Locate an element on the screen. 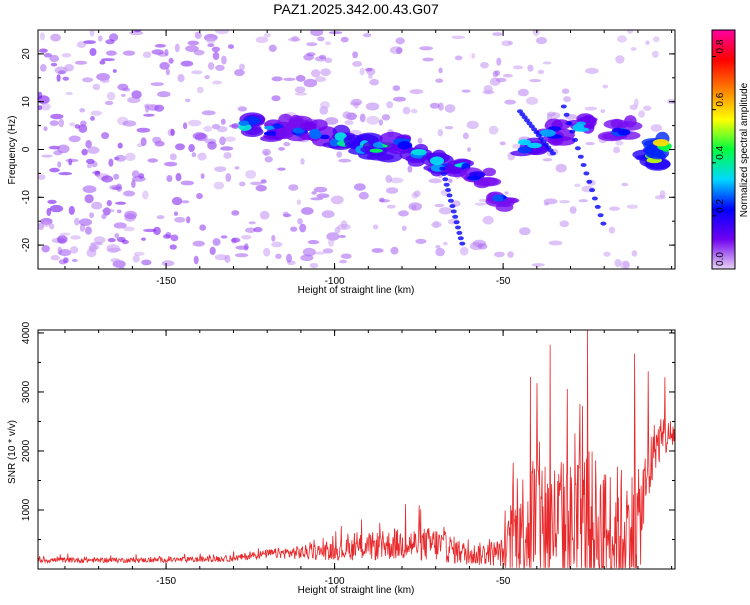 The width and height of the screenshot is (750, 605). colorbar-tick-label: 0.6 is located at coordinates (720, 99).